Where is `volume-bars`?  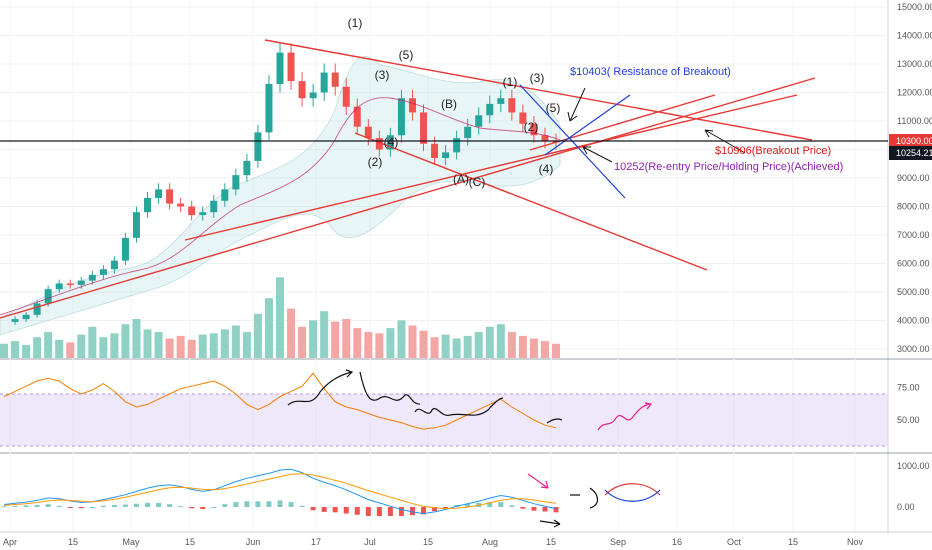 volume-bars is located at coordinates (280, 317).